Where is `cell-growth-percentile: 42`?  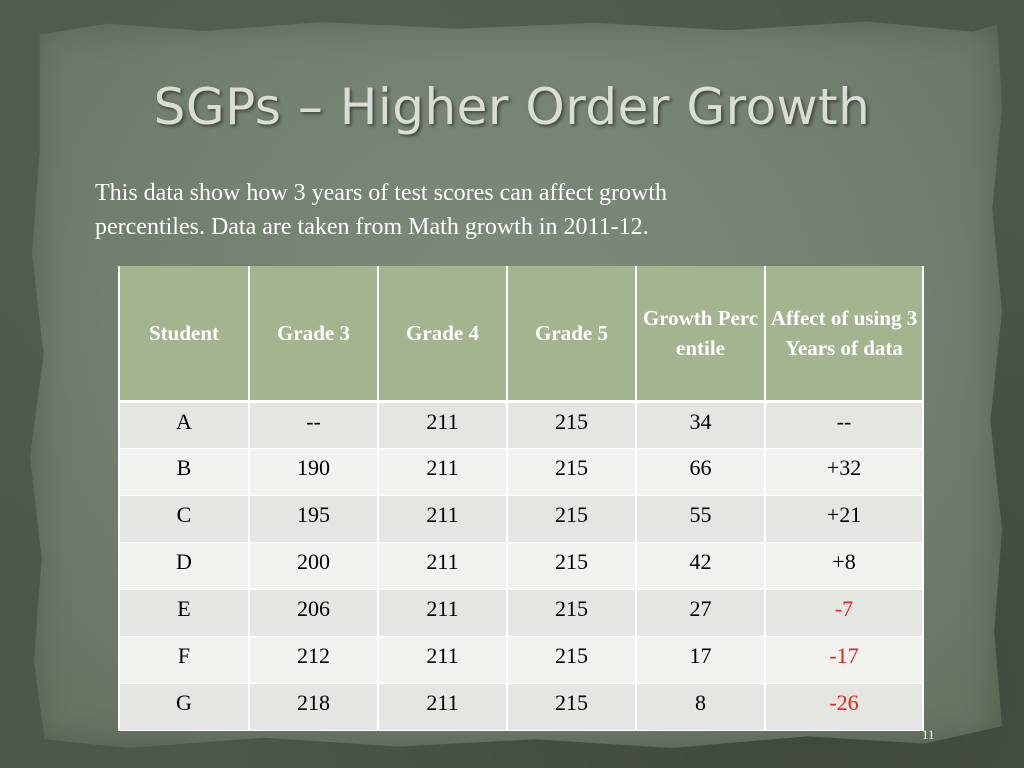 cell-growth-percentile: 42 is located at coordinates (700, 566).